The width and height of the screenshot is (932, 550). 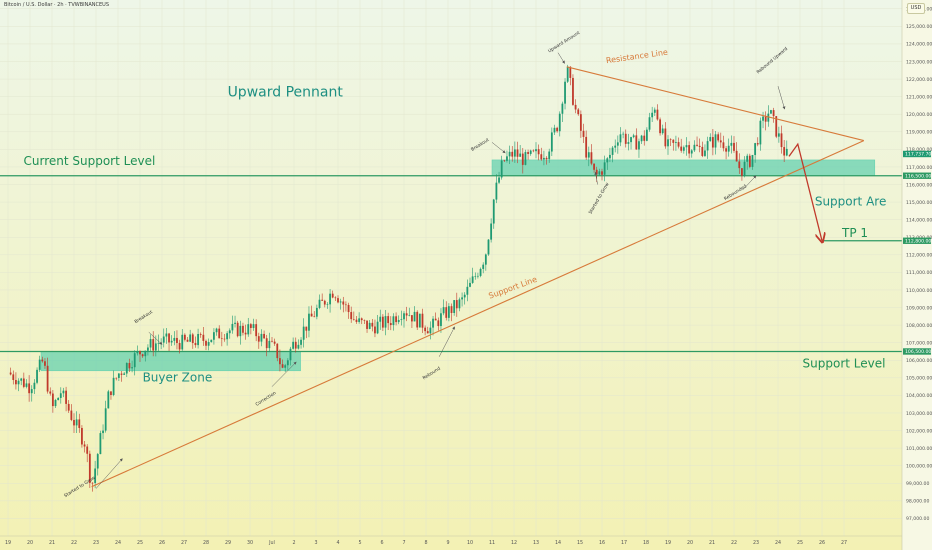 I want to click on current-support-level-tag: 116,500.00, so click(x=918, y=176).